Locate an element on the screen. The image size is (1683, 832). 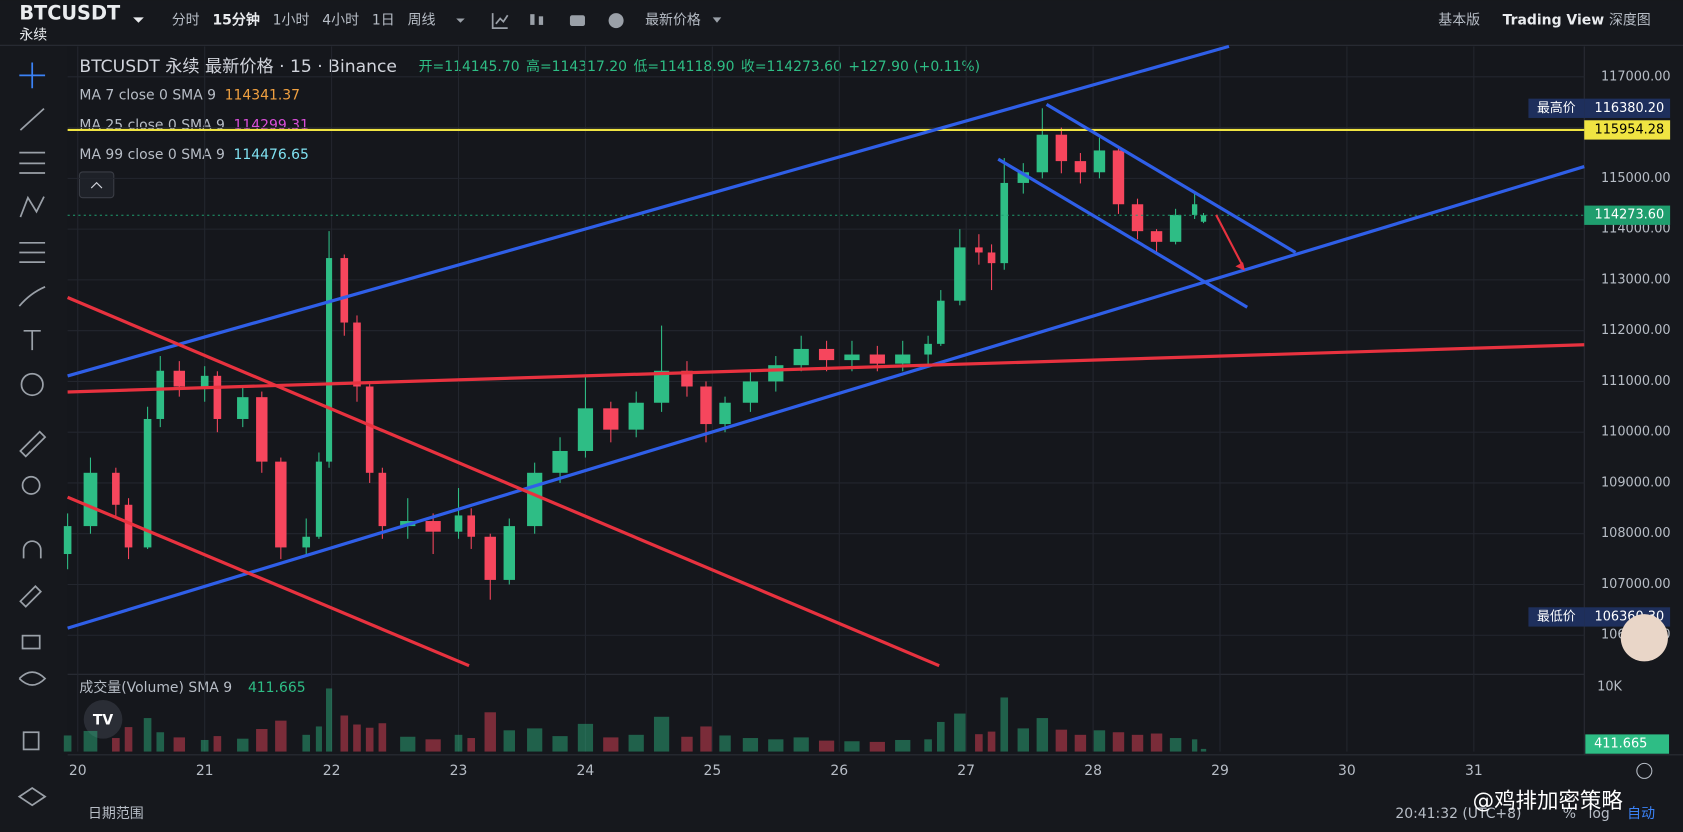
x-tick-label: 22 is located at coordinates (332, 771).